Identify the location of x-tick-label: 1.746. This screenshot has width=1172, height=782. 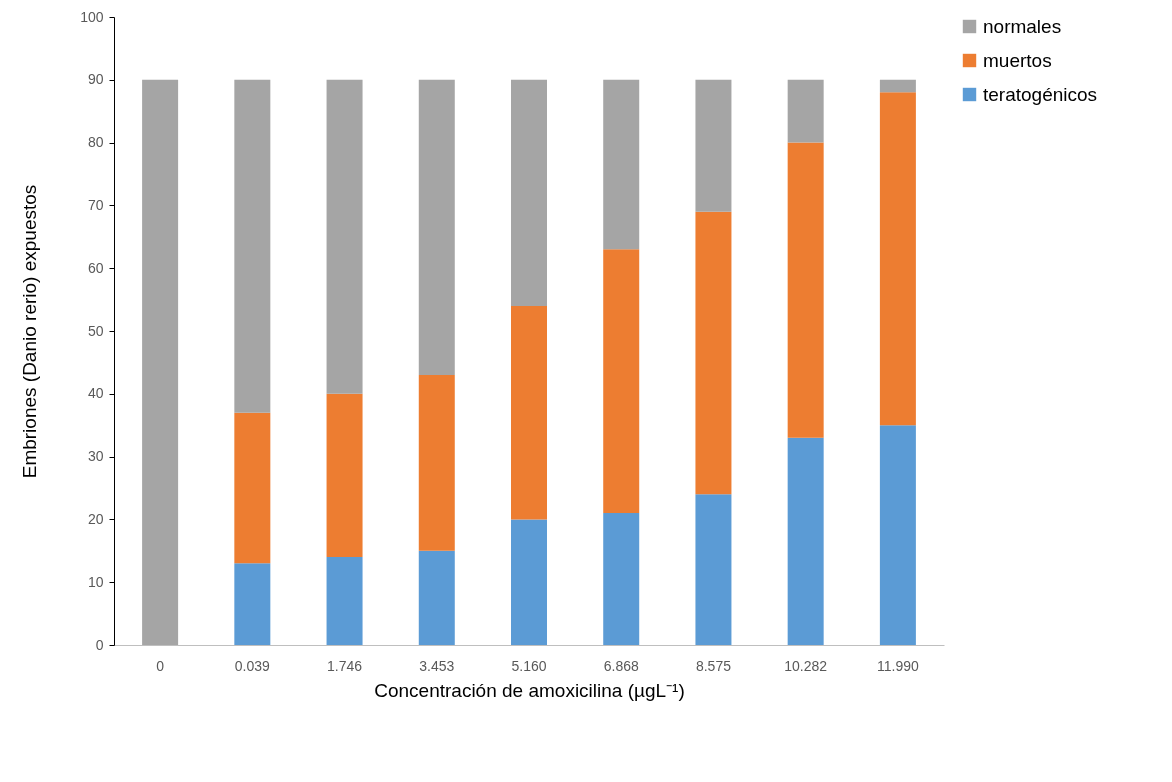
(345, 665).